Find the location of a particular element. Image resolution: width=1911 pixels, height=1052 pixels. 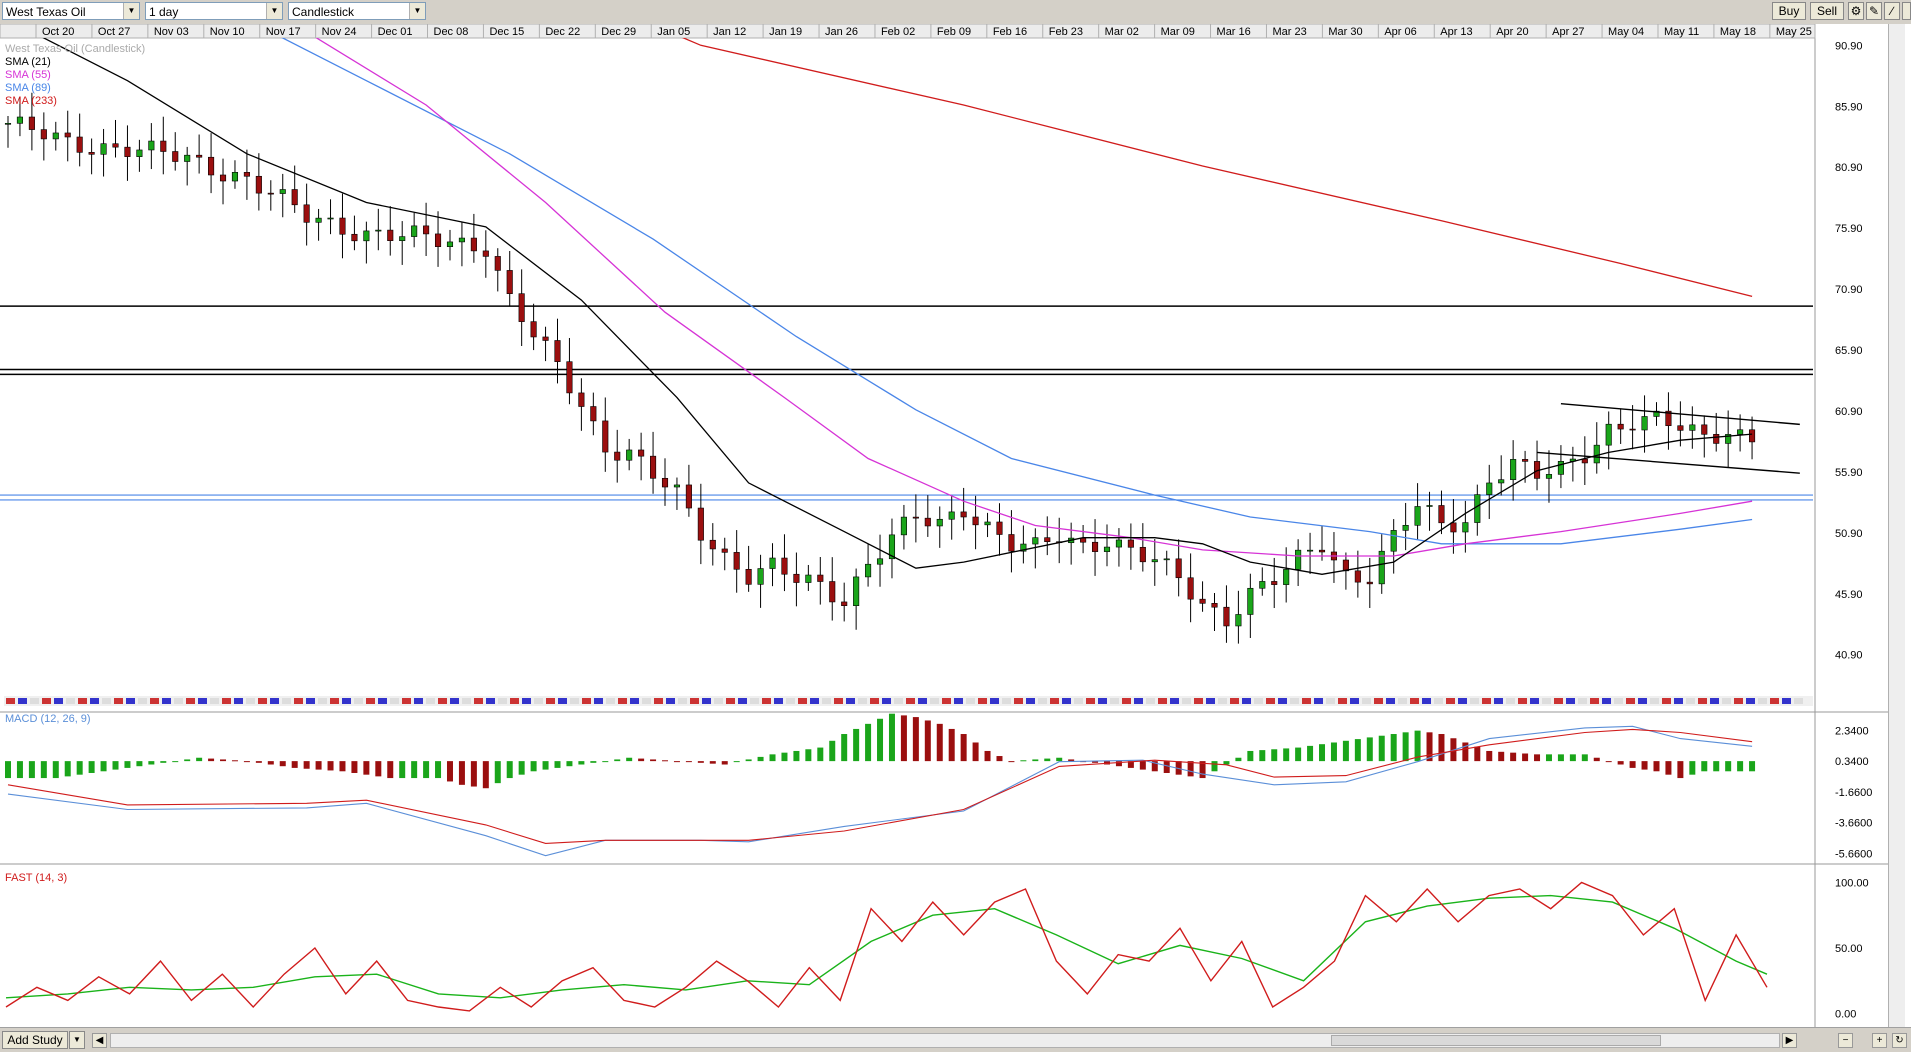

vertical-scrollbar is located at coordinates (1896, 525).